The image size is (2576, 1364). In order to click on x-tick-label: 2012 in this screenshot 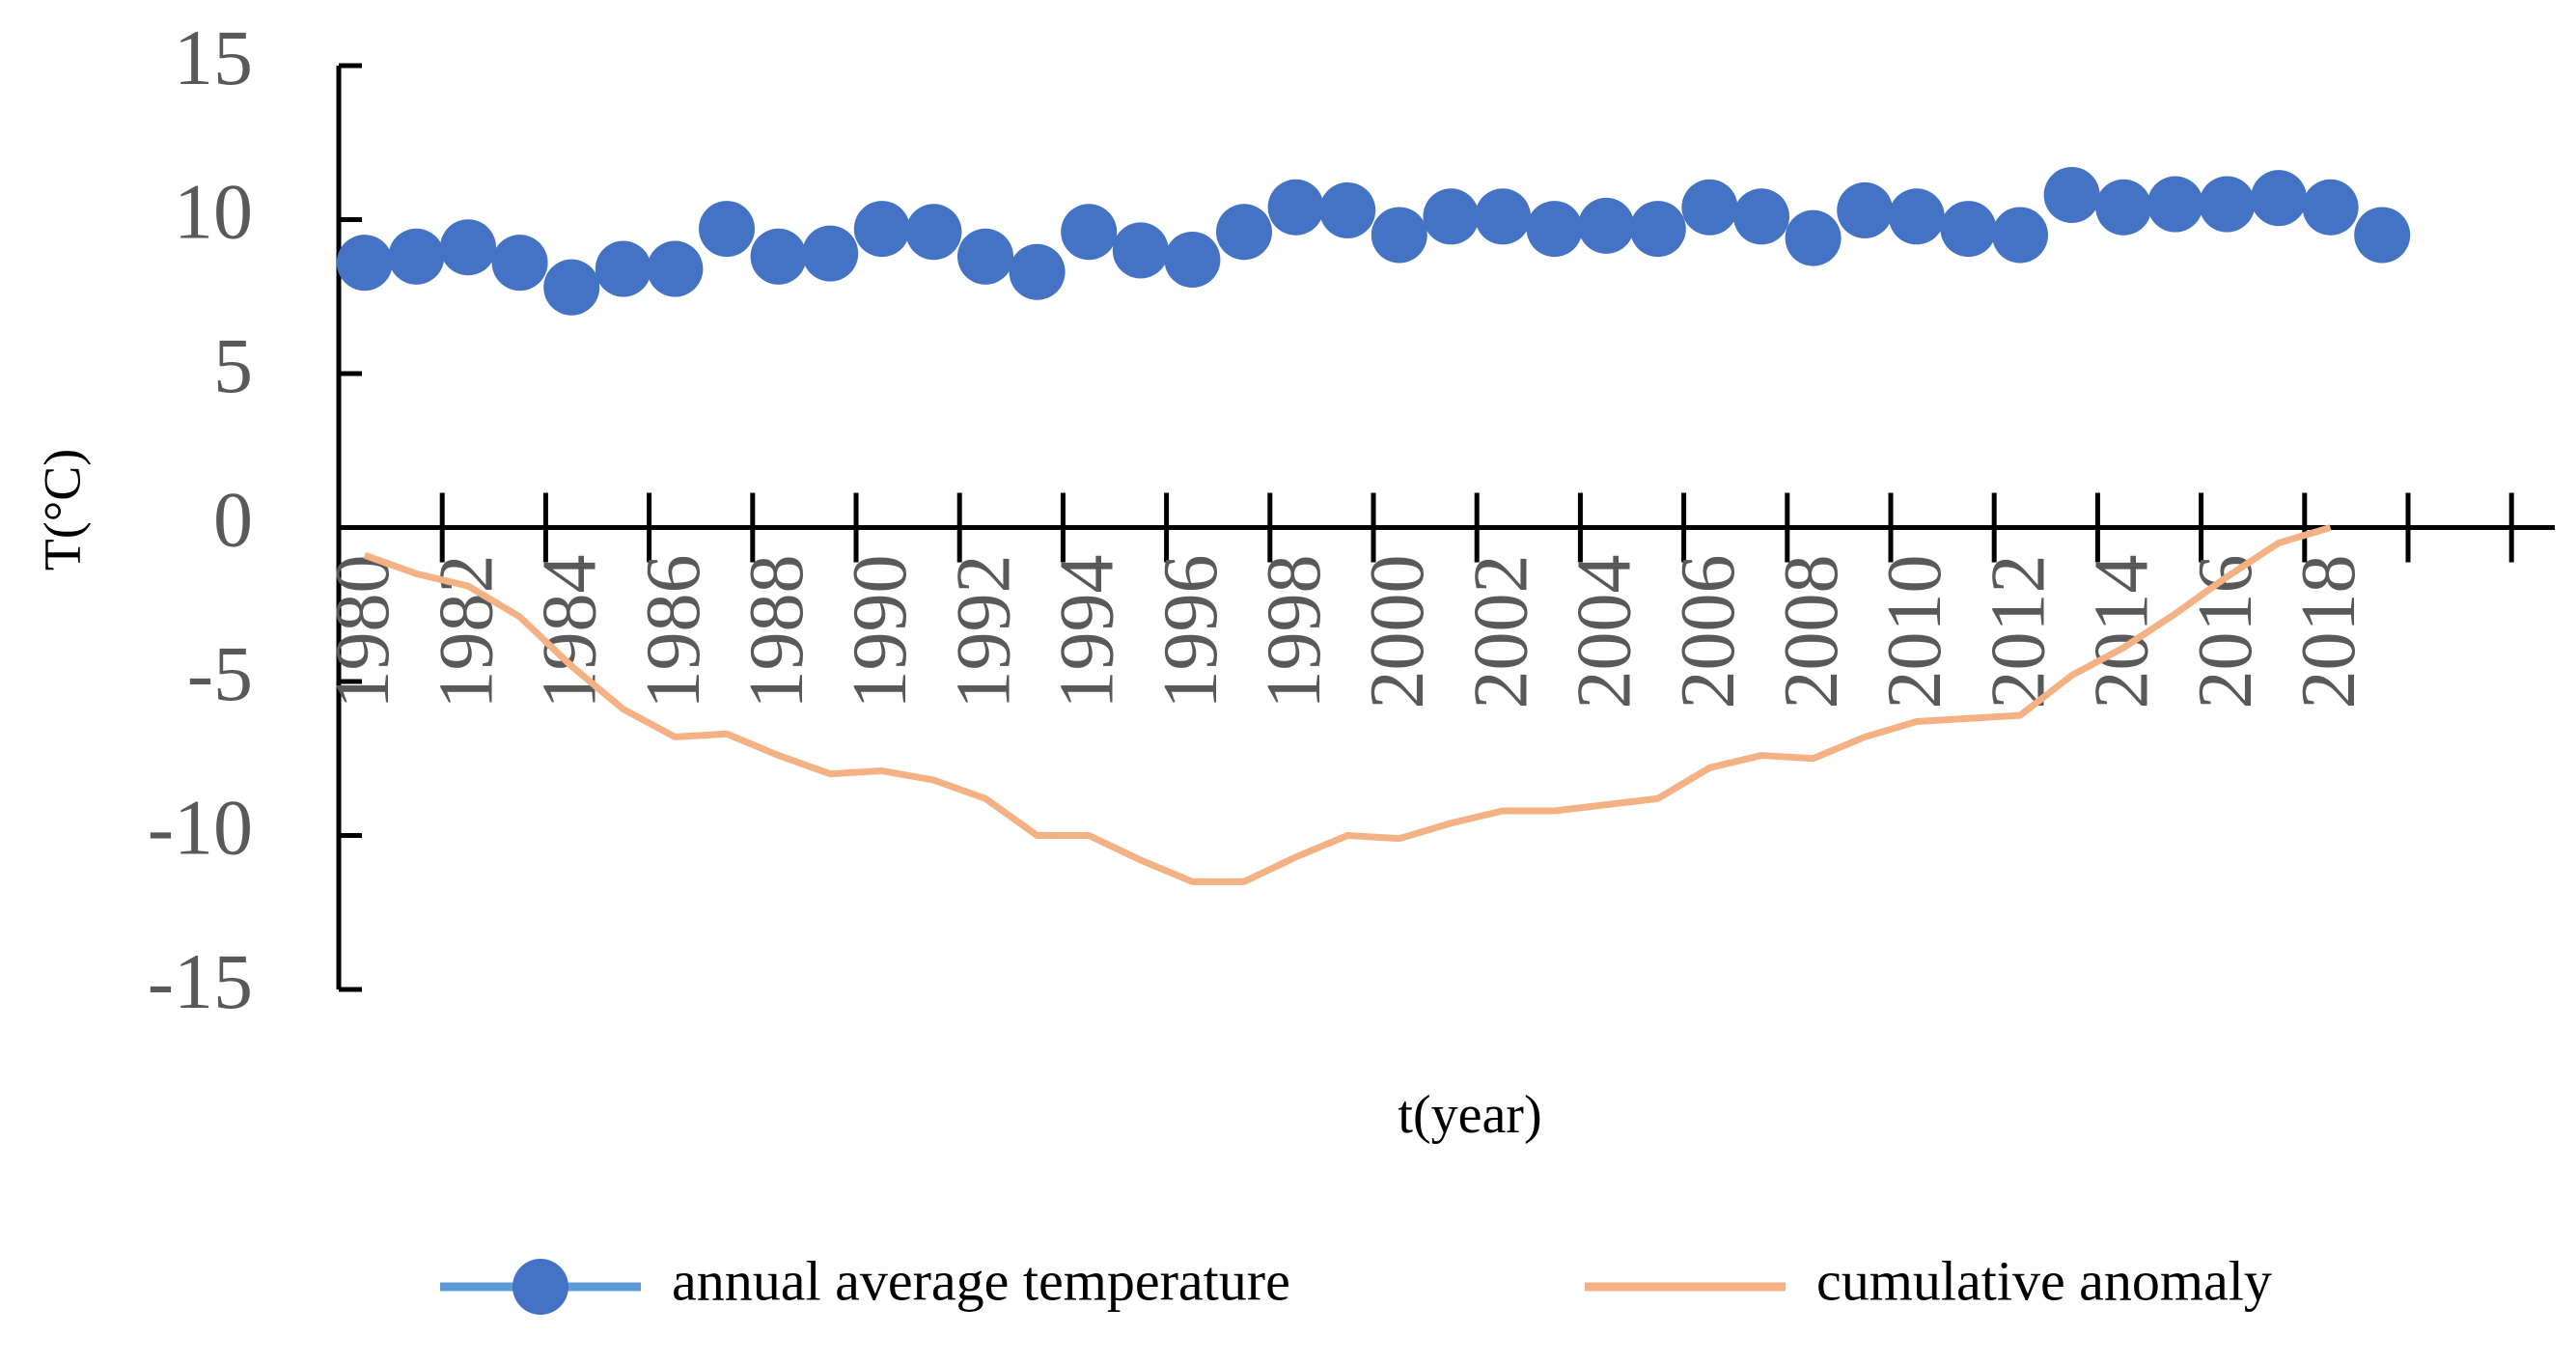, I will do `click(2018, 632)`.